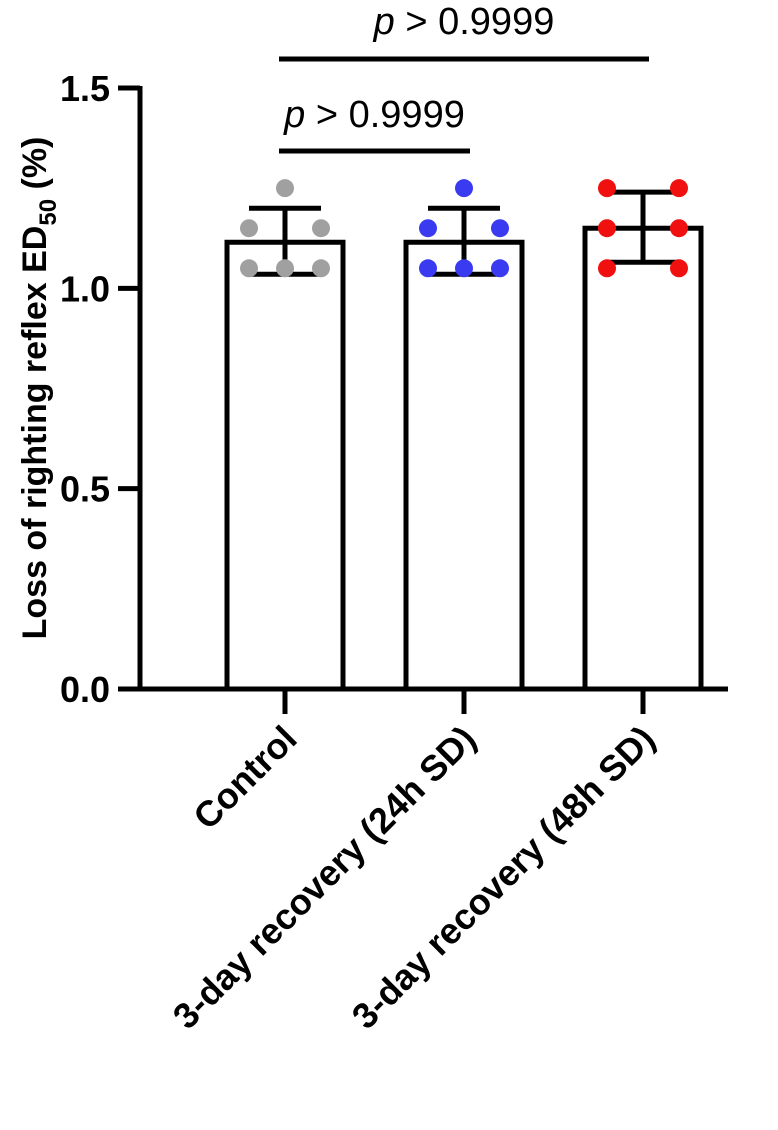 The width and height of the screenshot is (778, 1130). I want to click on data-points, so click(464, 228).